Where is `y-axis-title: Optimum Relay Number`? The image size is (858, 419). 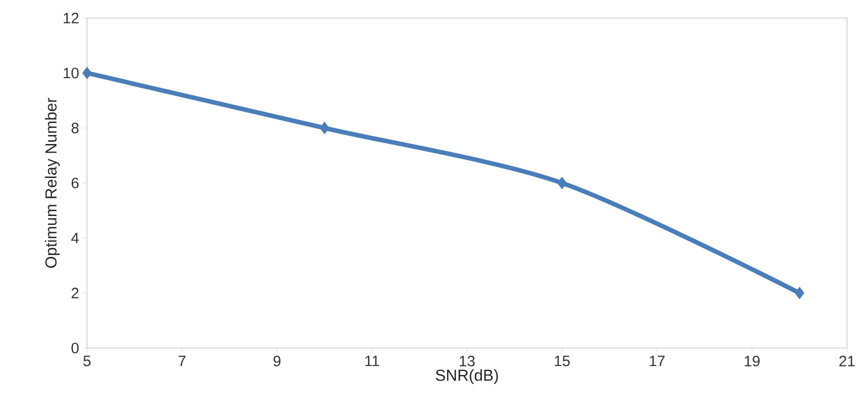 y-axis-title: Optimum Relay Number is located at coordinates (52, 183).